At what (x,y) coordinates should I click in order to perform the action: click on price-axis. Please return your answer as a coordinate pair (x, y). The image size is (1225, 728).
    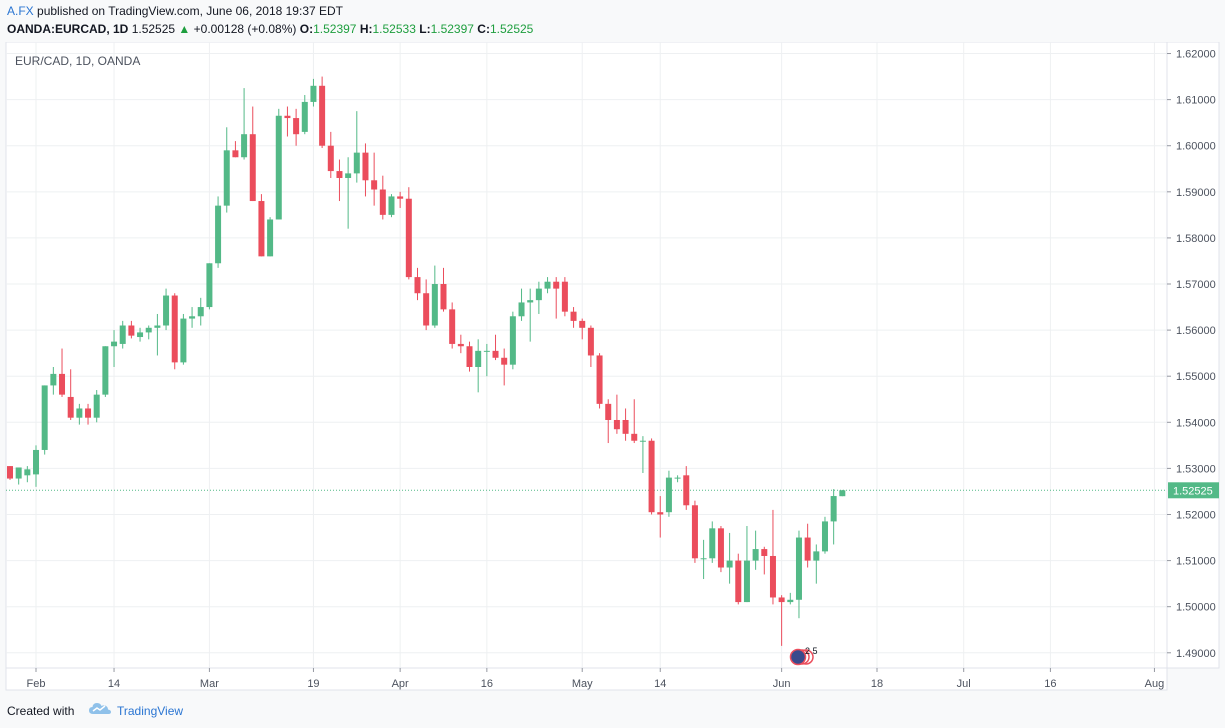
    Looking at the image, I should click on (1193, 355).